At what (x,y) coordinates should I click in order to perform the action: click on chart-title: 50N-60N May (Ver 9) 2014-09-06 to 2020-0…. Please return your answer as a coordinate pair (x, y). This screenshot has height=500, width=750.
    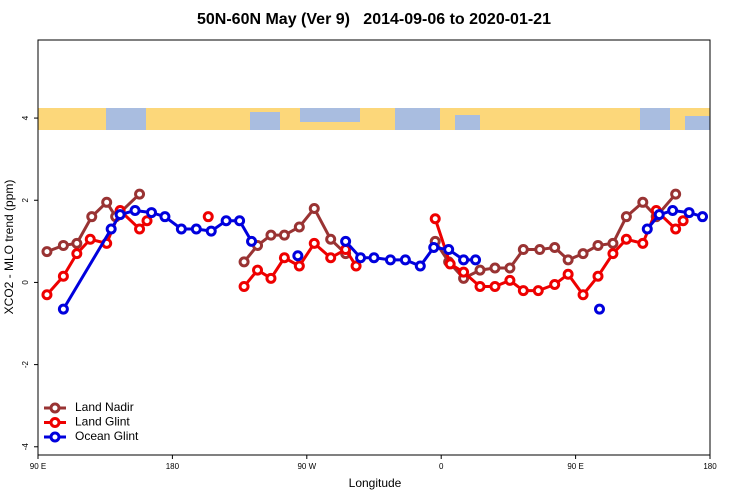
    Looking at the image, I should click on (374, 19).